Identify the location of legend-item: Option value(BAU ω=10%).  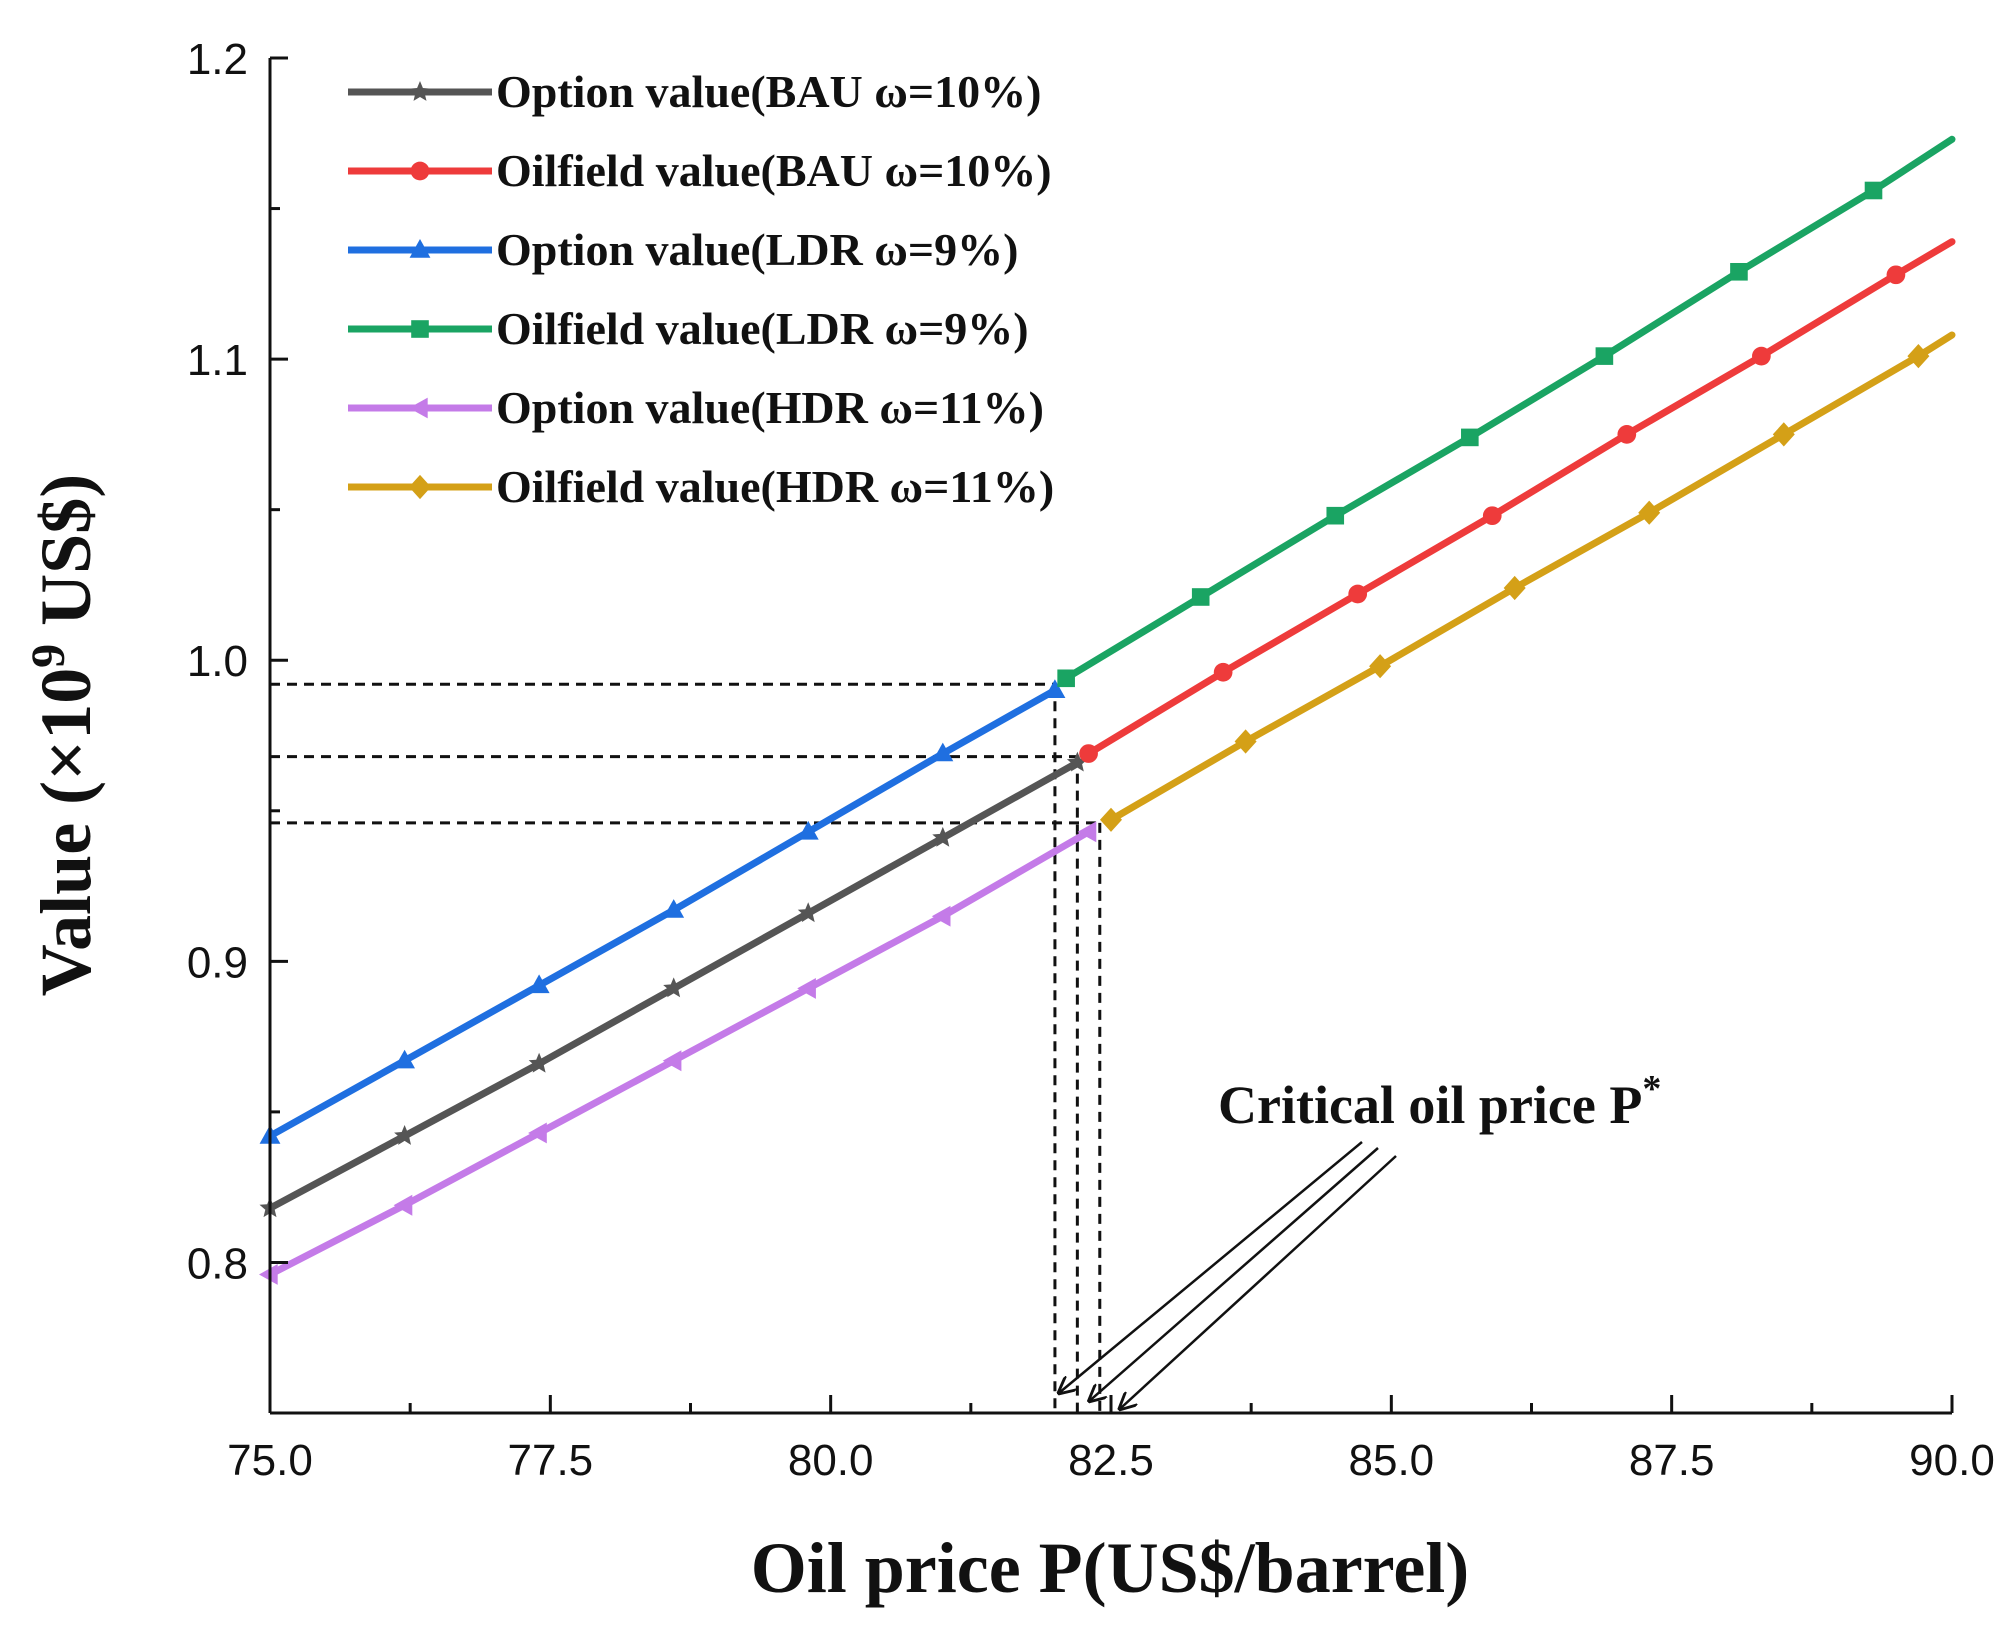
(694, 91).